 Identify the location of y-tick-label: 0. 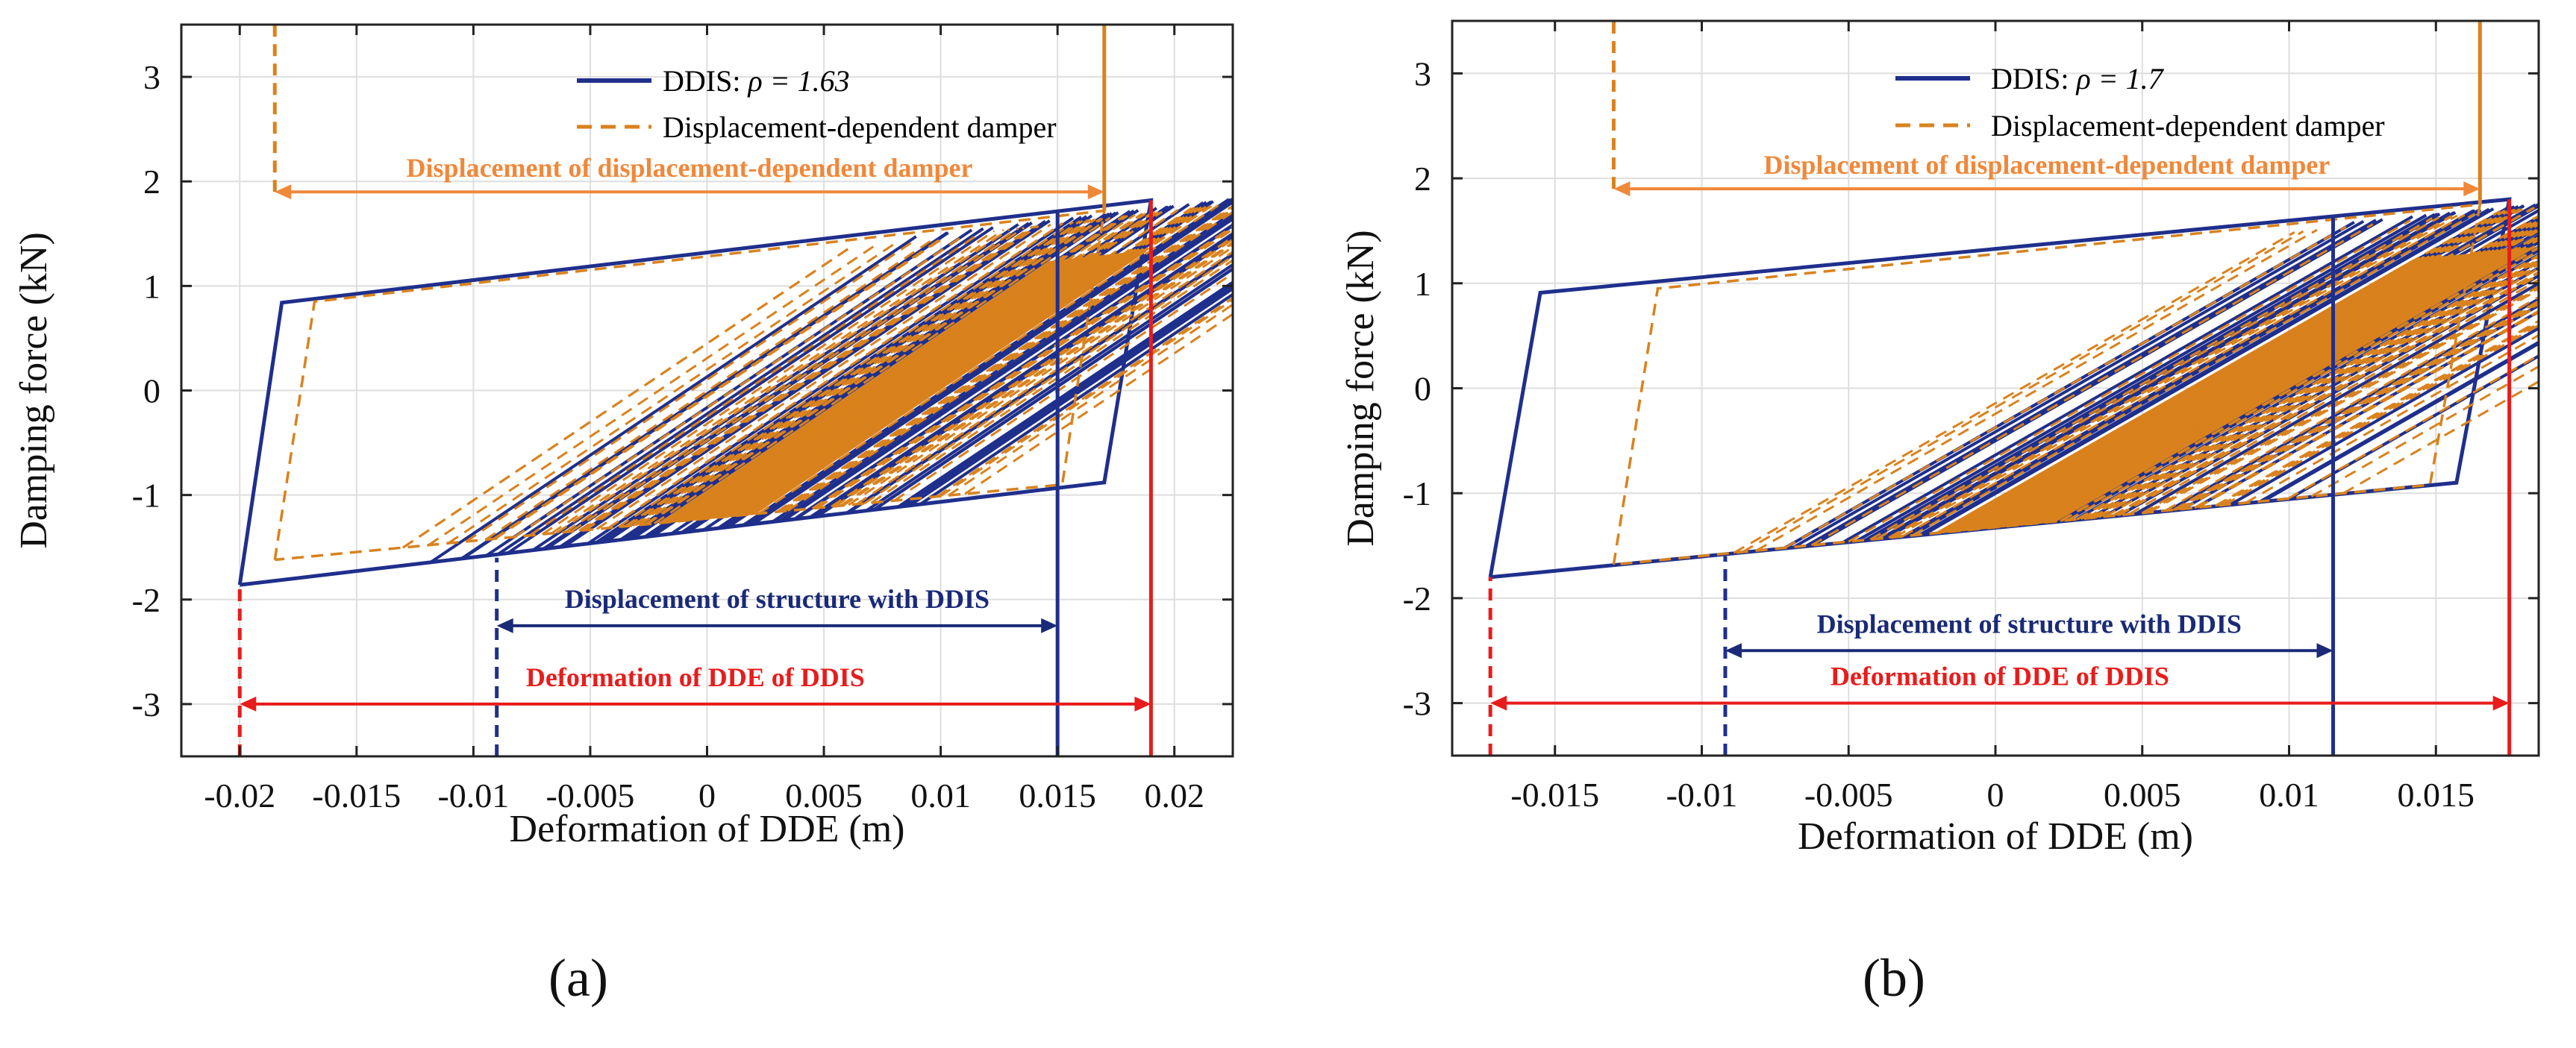
(151, 391).